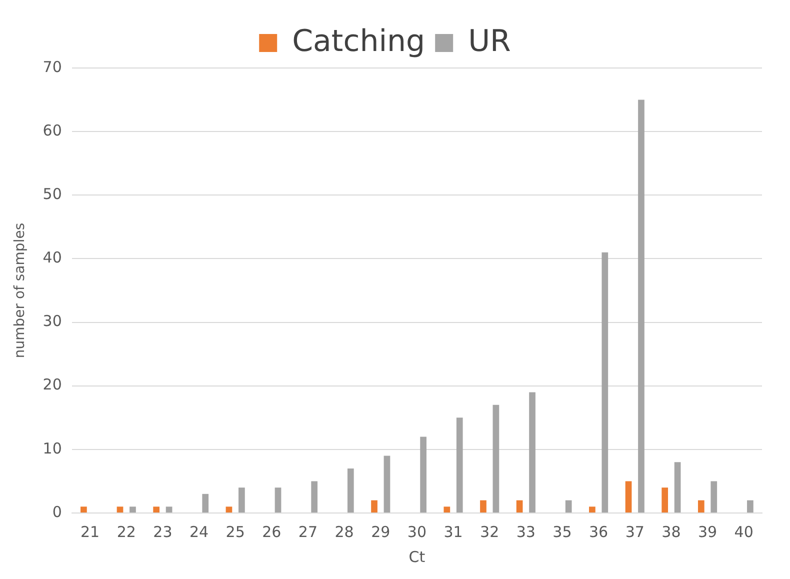 The width and height of the screenshot is (790, 579). I want to click on x-axis-title: Ct, so click(417, 557).